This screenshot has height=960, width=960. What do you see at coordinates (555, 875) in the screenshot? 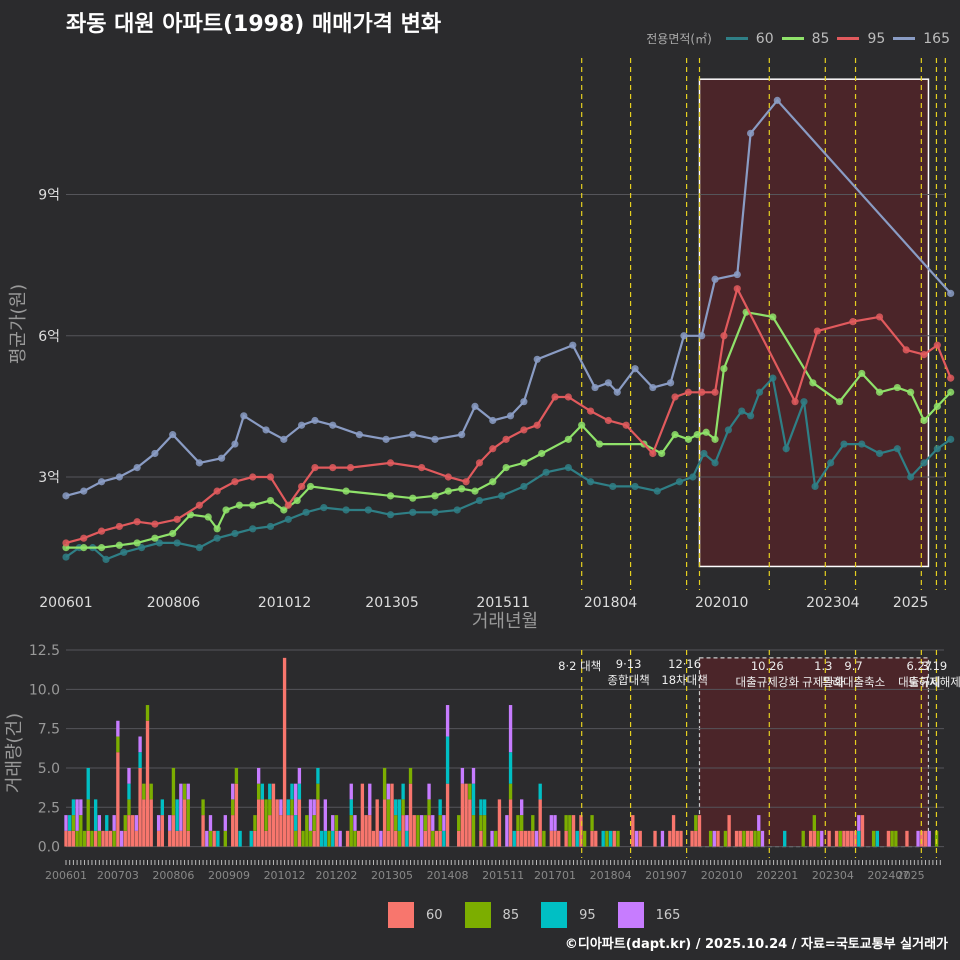
I see `volume-x-tick-label: 201701` at bounding box center [555, 875].